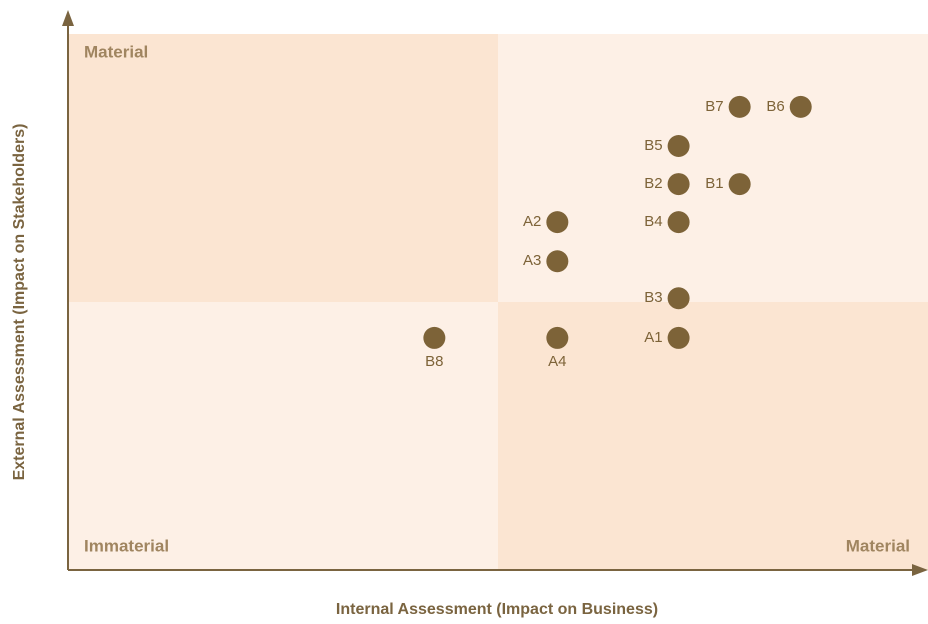 Image resolution: width=928 pixels, height=624 pixels. What do you see at coordinates (653, 297) in the screenshot?
I see `point-label: B3` at bounding box center [653, 297].